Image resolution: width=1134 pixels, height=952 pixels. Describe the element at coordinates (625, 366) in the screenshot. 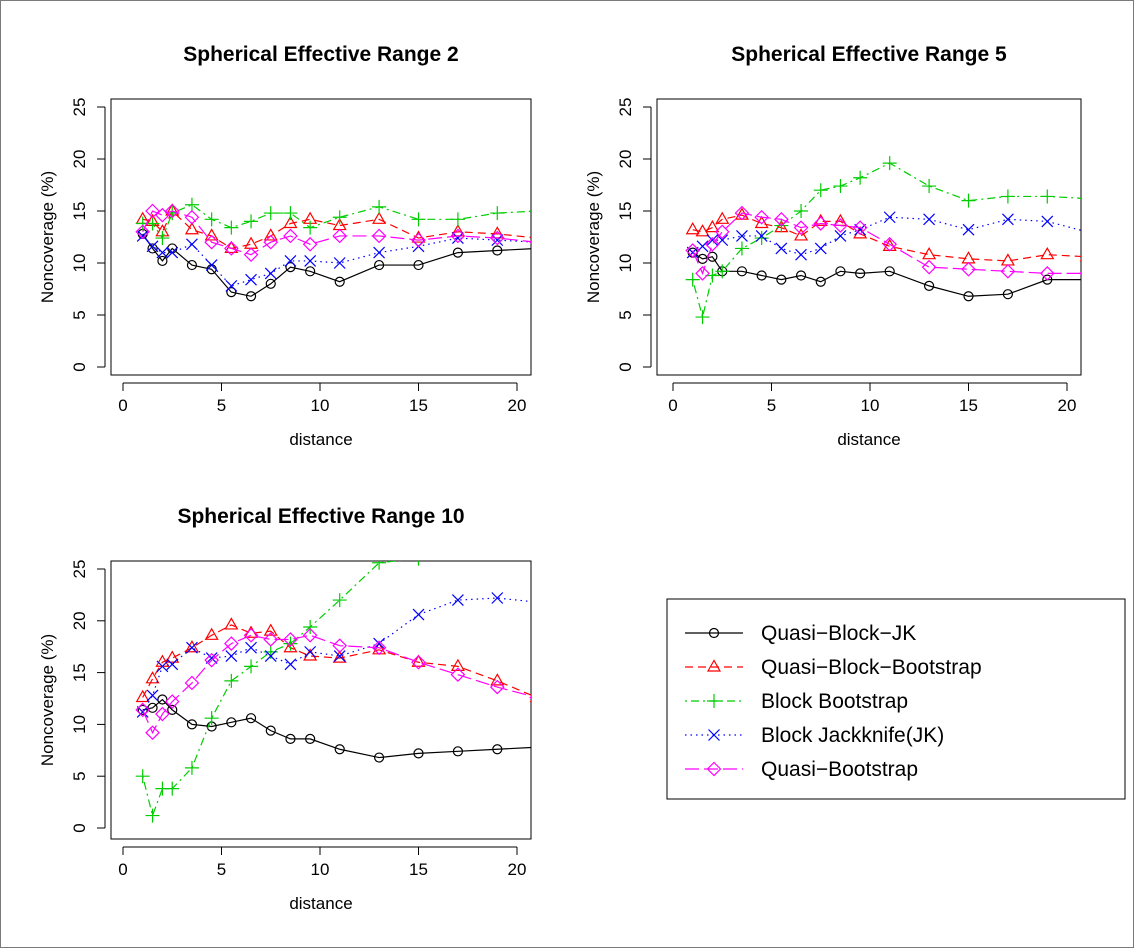

I see `y-tick-label: 0` at that location.